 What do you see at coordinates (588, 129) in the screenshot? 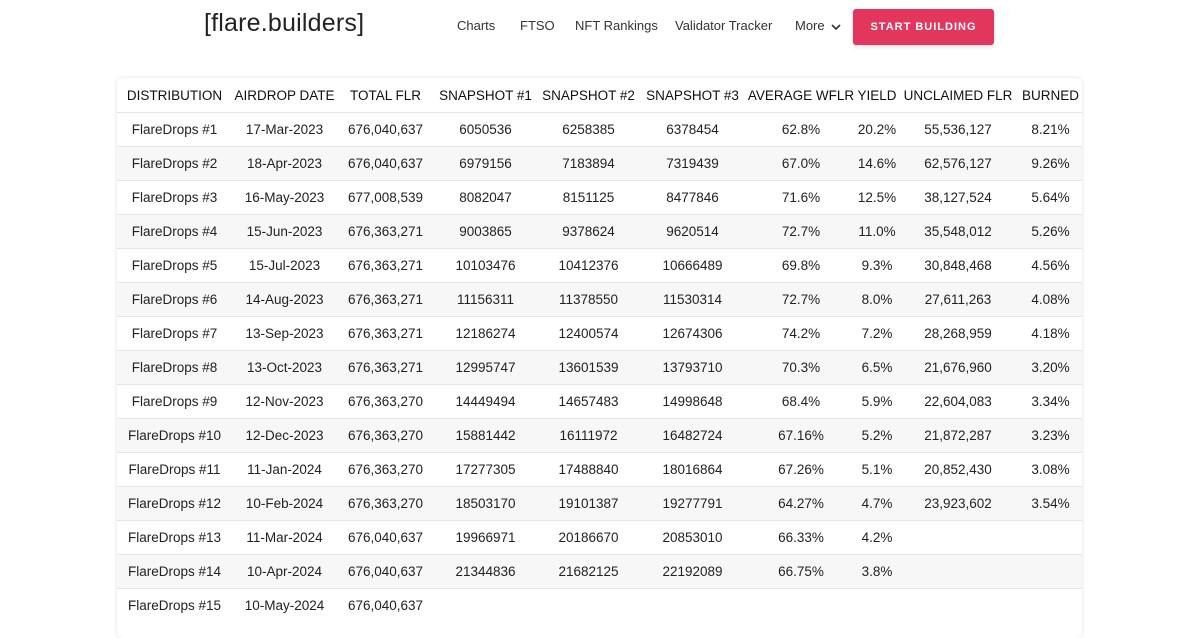
I see `cell-snapshot-2: 6258385` at bounding box center [588, 129].